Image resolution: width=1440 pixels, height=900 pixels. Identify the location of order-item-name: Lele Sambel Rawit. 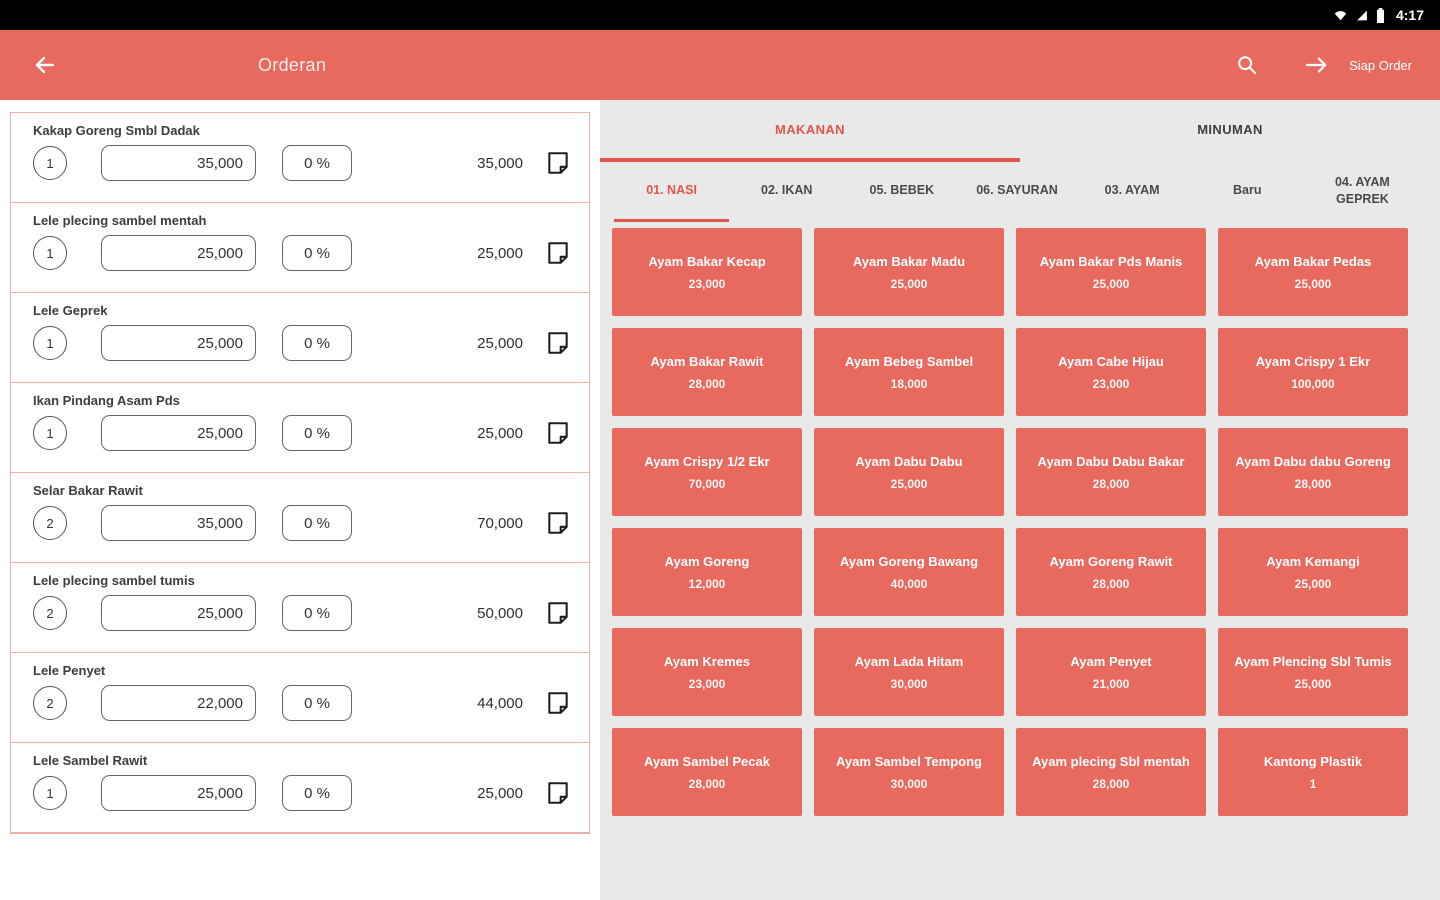
(90, 760).